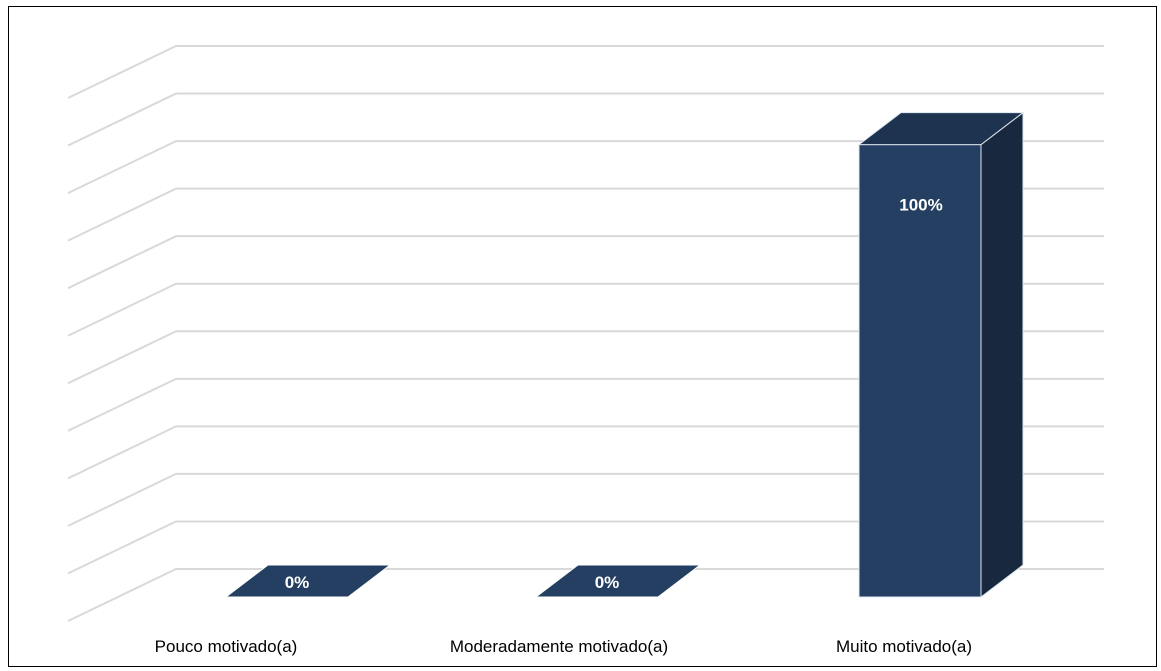 Image resolution: width=1161 pixels, height=671 pixels. Describe the element at coordinates (1002, 355) in the screenshot. I see `bar-side` at that location.